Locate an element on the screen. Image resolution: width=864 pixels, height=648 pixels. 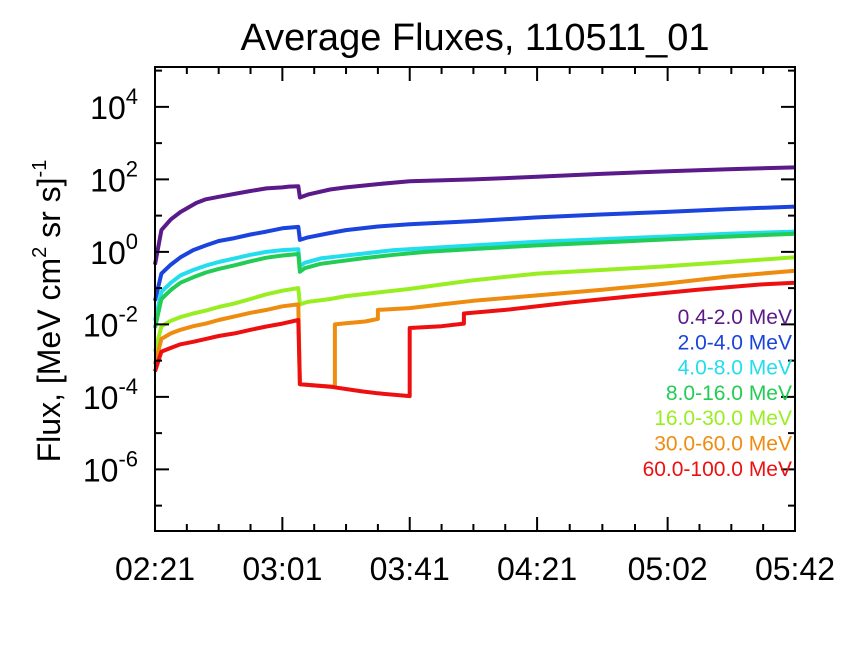
y-axis-label-main: Flux, [MeV cm is located at coordinates (49, 360).